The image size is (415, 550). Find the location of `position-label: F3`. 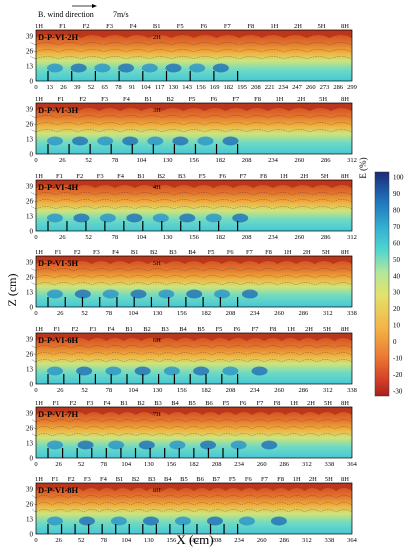

position-label: F3 is located at coordinates (96, 252).